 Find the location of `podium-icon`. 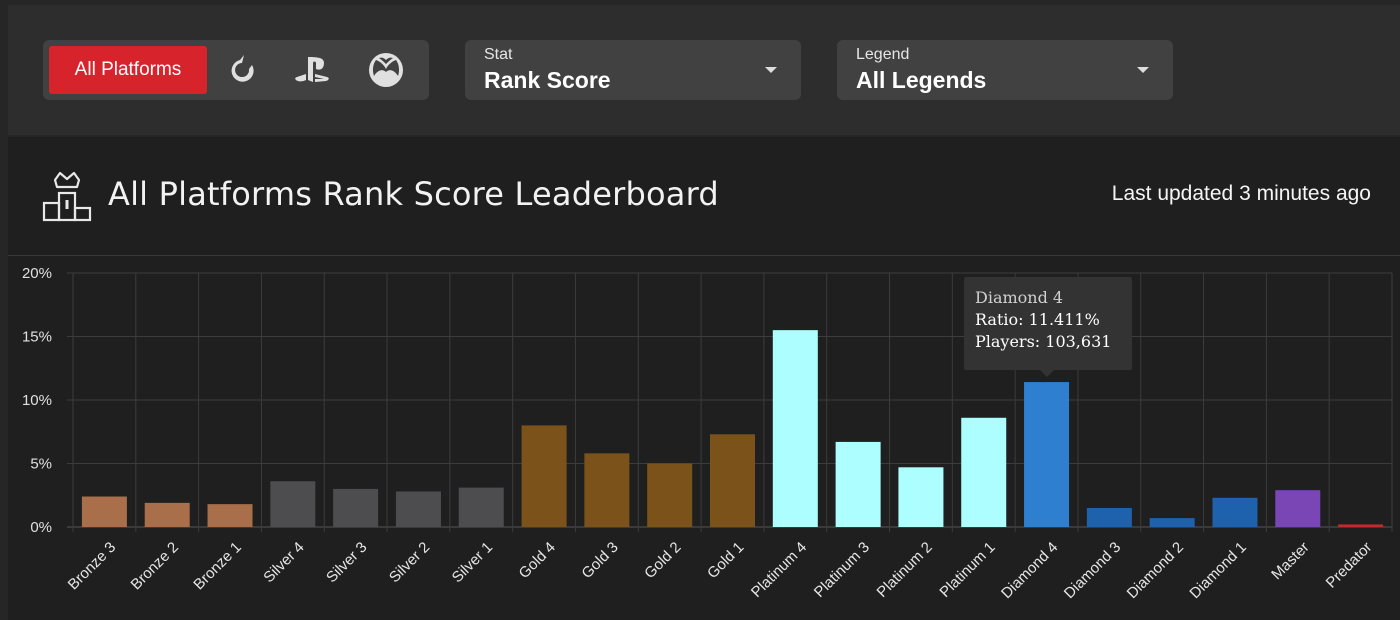

podium-icon is located at coordinates (67, 196).